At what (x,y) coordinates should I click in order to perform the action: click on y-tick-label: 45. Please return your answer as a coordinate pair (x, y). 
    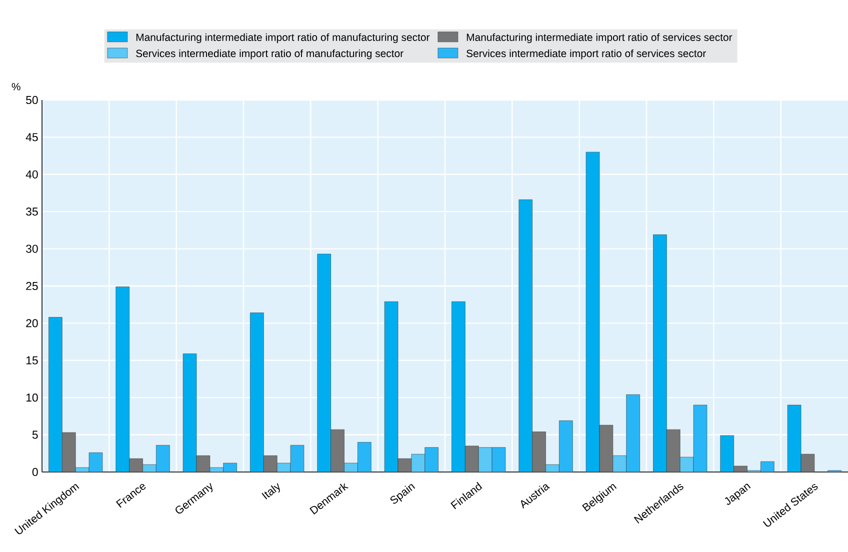
    Looking at the image, I should click on (32, 137).